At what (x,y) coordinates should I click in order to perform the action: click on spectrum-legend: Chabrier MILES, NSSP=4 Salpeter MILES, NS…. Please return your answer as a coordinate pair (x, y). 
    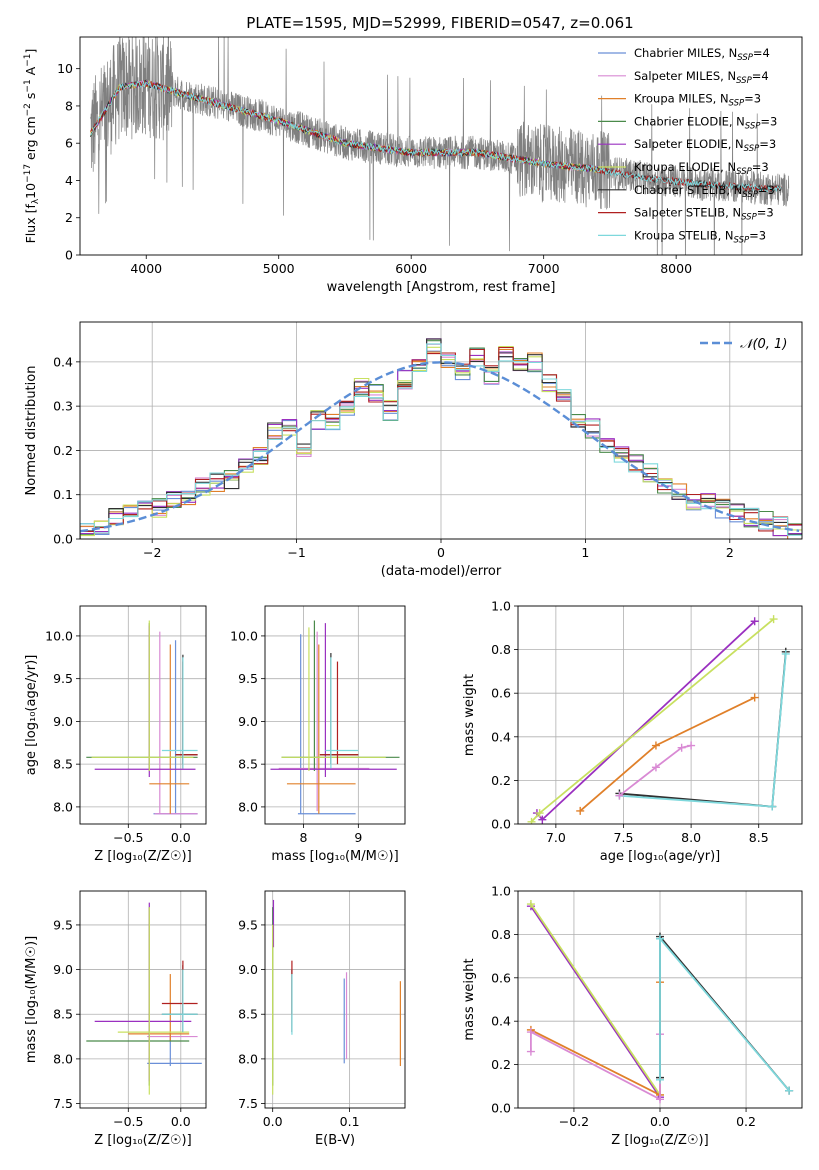
    Looking at the image, I should click on (687, 145).